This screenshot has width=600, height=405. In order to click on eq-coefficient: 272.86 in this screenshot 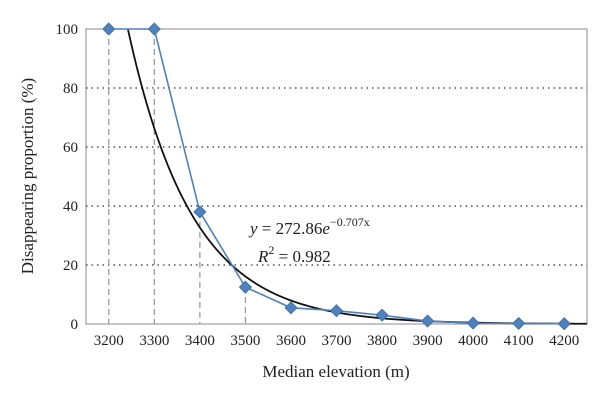, I will do `click(299, 228)`.